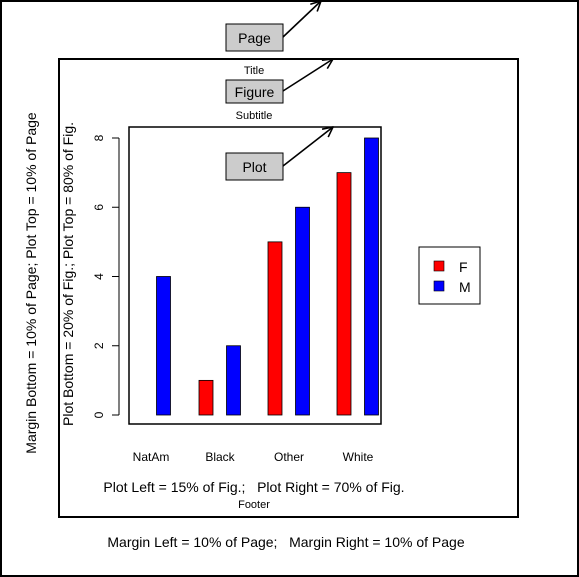 The width and height of the screenshot is (579, 577). Describe the element at coordinates (233, 380) in the screenshot. I see `bar-black-m` at that location.